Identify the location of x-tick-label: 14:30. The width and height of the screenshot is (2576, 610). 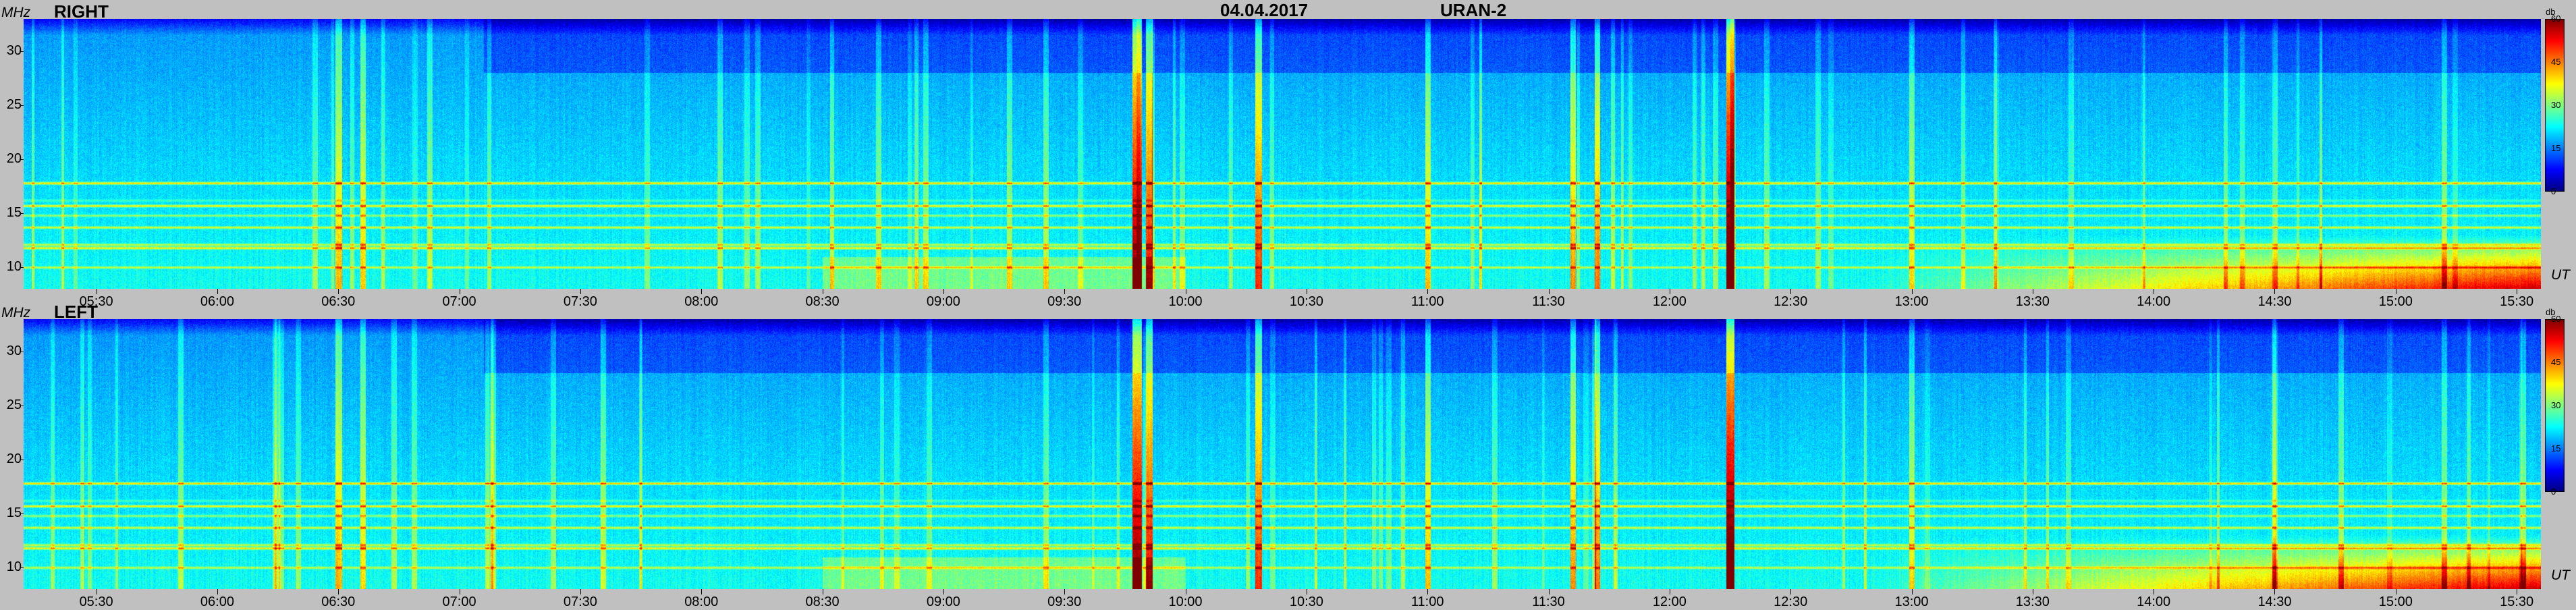
(2274, 601).